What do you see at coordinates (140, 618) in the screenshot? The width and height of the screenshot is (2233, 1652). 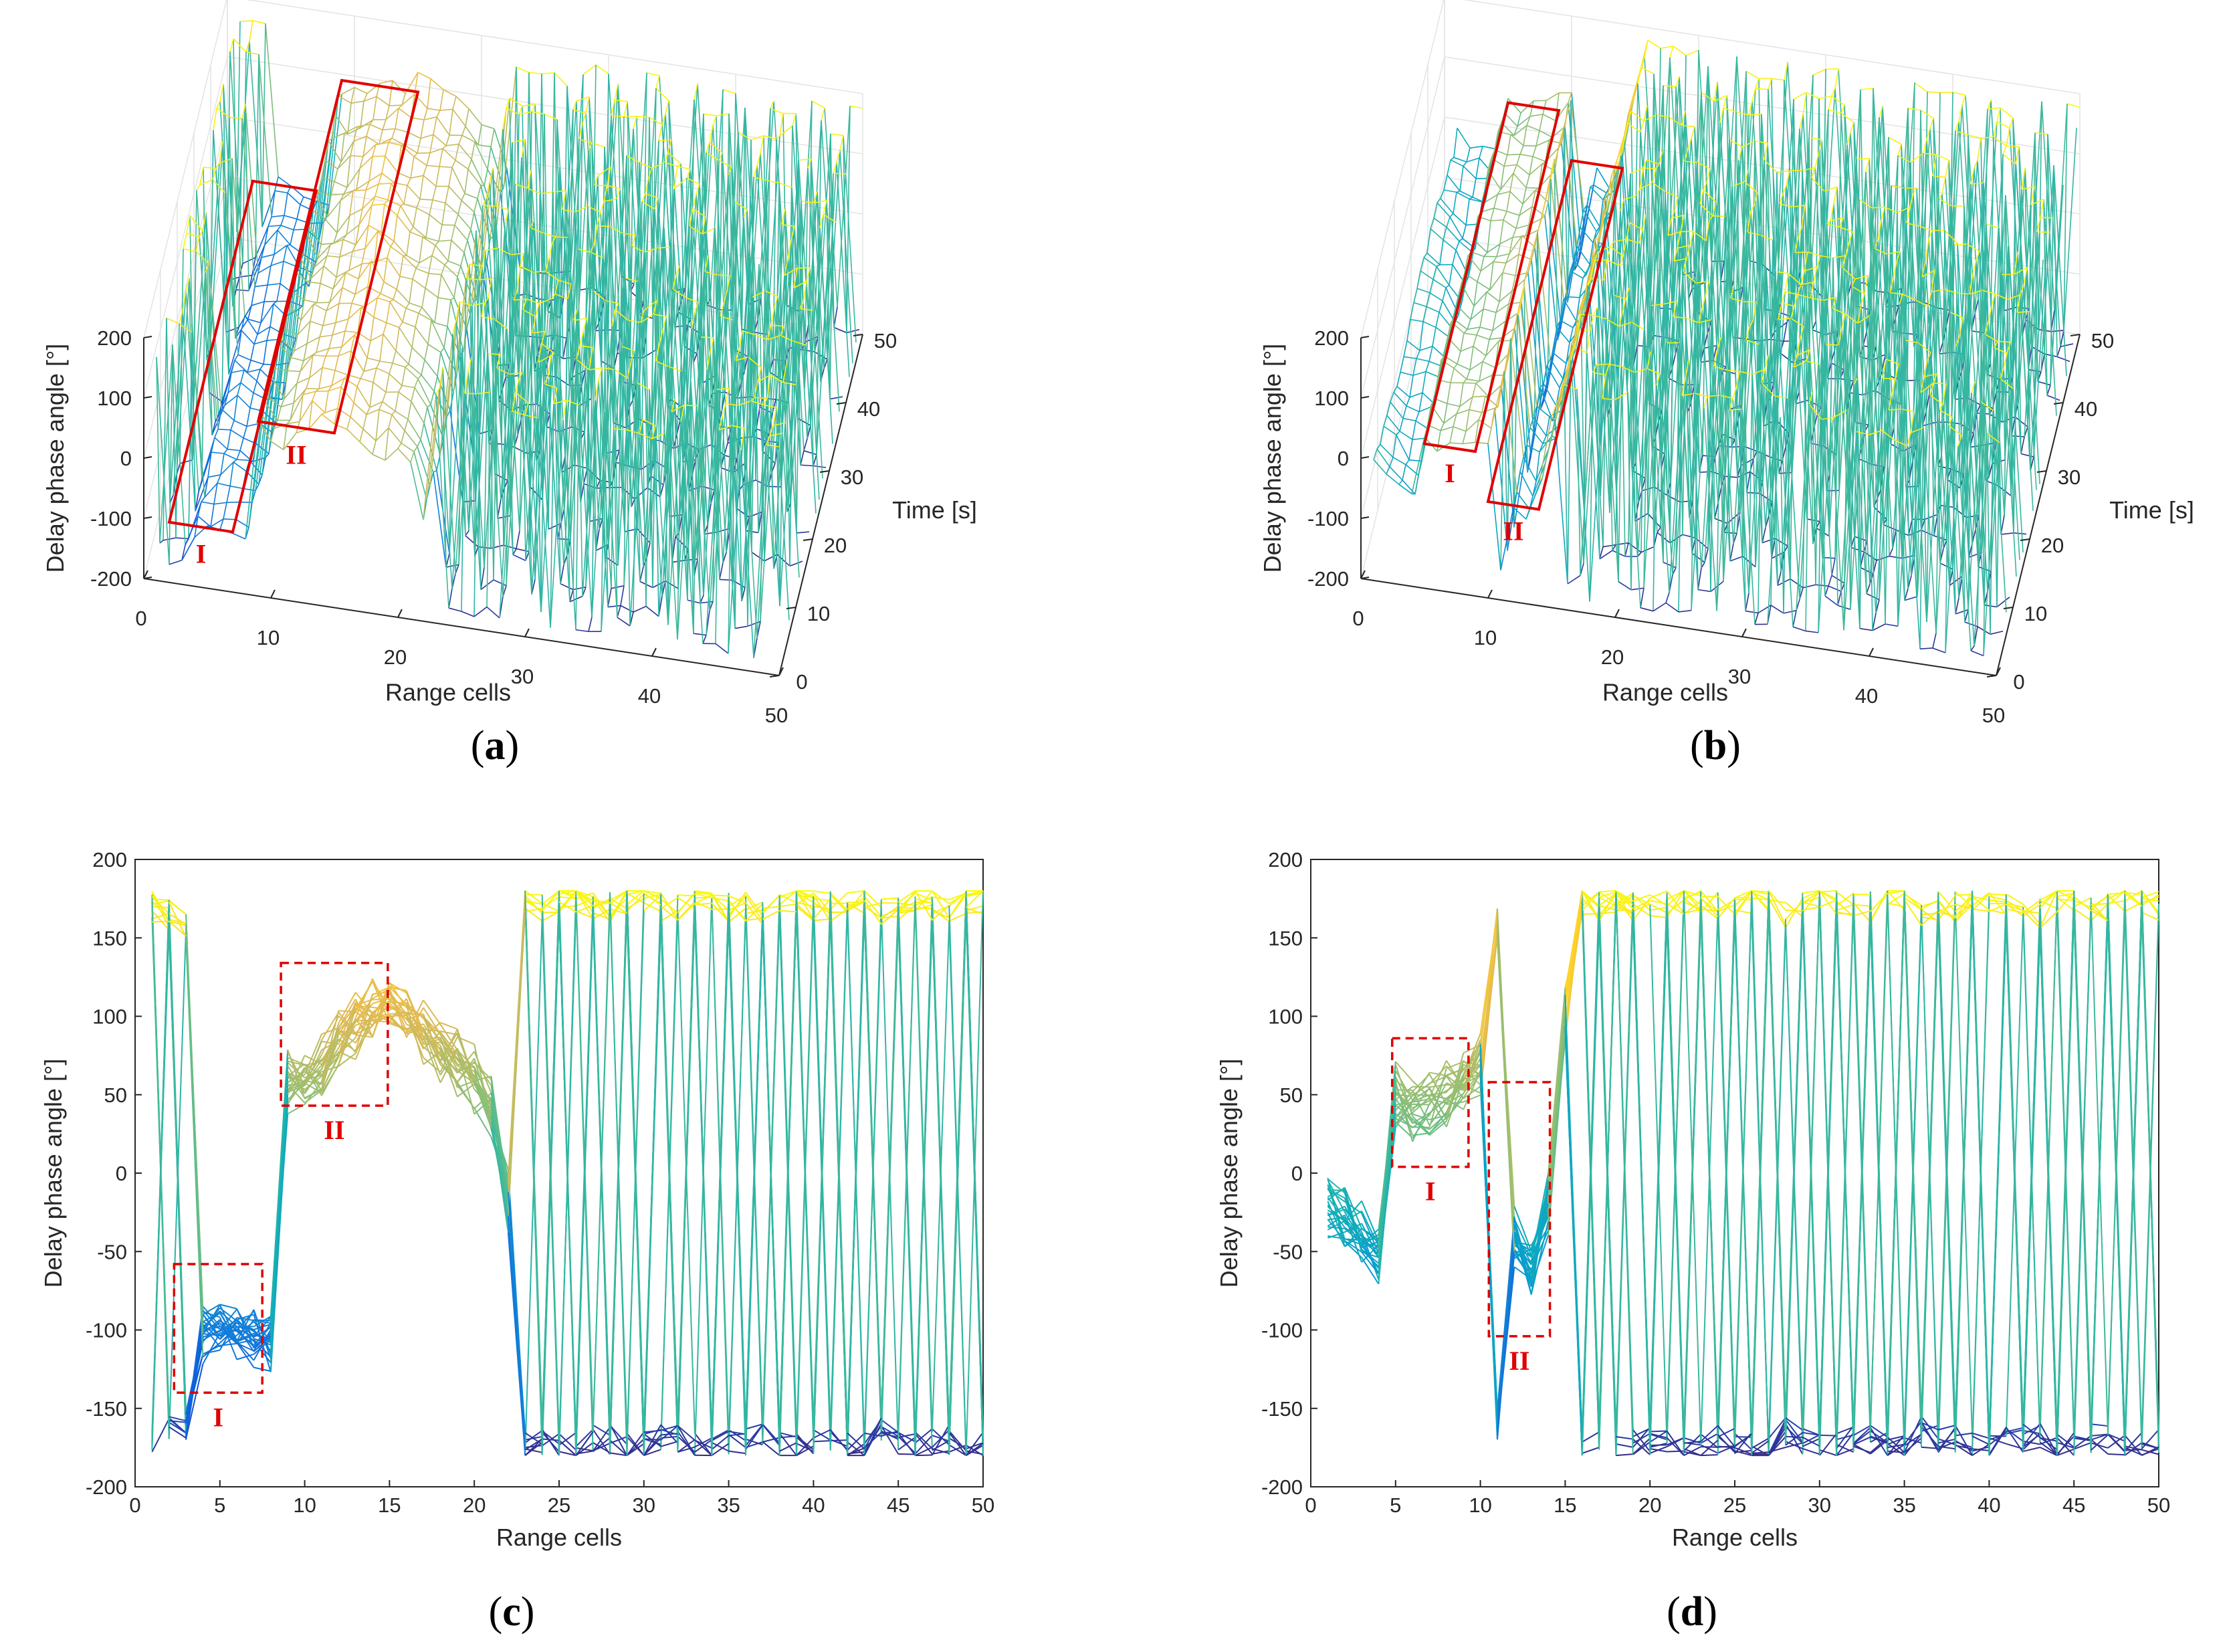 I see `x-tick-label: 0` at bounding box center [140, 618].